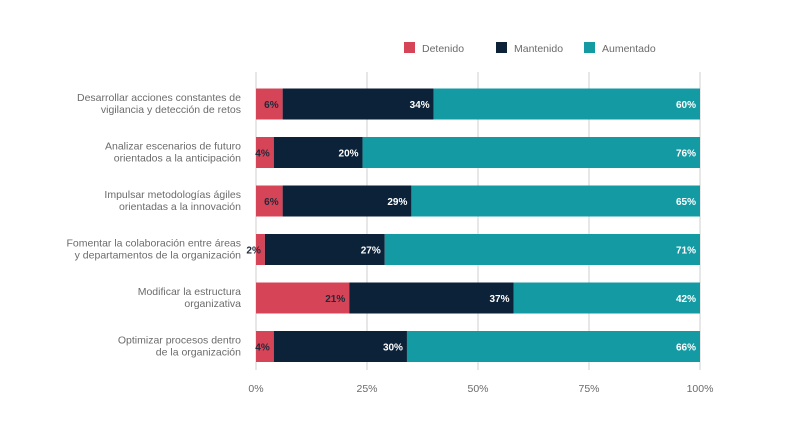 Image resolution: width=800 pixels, height=436 pixels. What do you see at coordinates (420, 105) in the screenshot?
I see `bar-value-label: 34%` at bounding box center [420, 105].